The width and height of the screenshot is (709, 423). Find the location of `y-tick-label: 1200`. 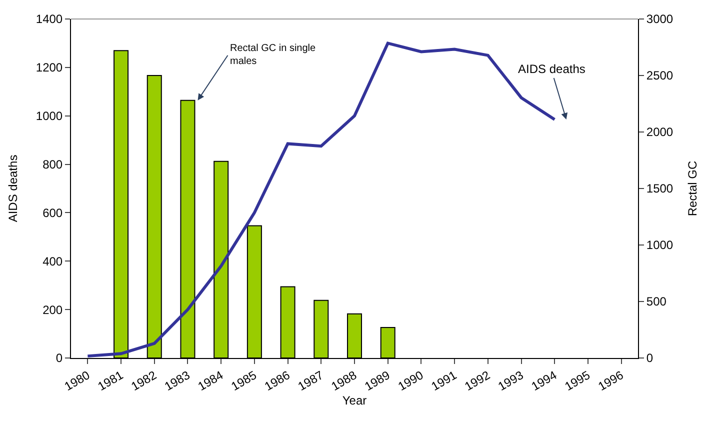

y-tick-label: 1200 is located at coordinates (49, 67).